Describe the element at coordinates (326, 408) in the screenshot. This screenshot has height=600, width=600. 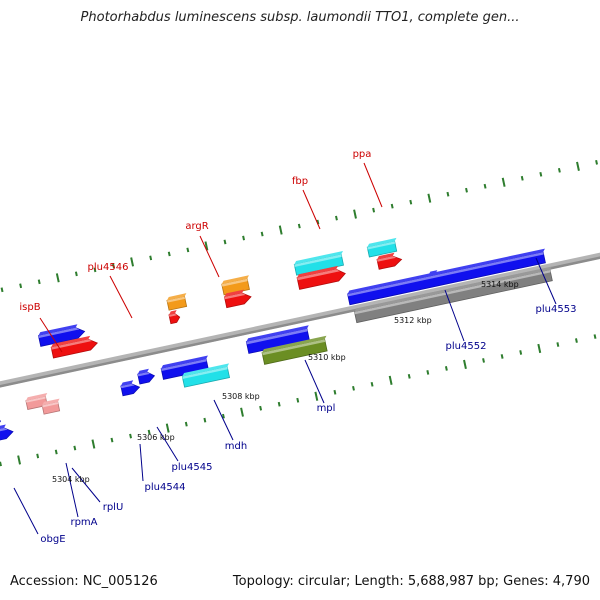
I see `gene-label-mpl: mpl` at that location.